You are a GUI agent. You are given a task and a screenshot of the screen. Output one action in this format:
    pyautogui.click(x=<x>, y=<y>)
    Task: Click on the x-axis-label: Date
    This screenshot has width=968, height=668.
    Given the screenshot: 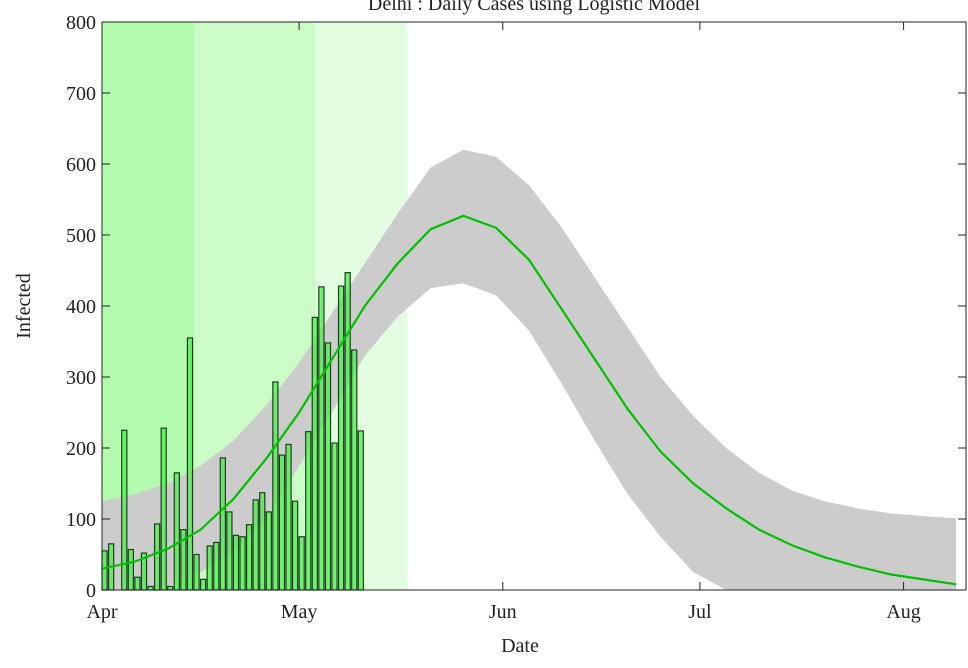 What is the action you would take?
    pyautogui.click(x=520, y=646)
    